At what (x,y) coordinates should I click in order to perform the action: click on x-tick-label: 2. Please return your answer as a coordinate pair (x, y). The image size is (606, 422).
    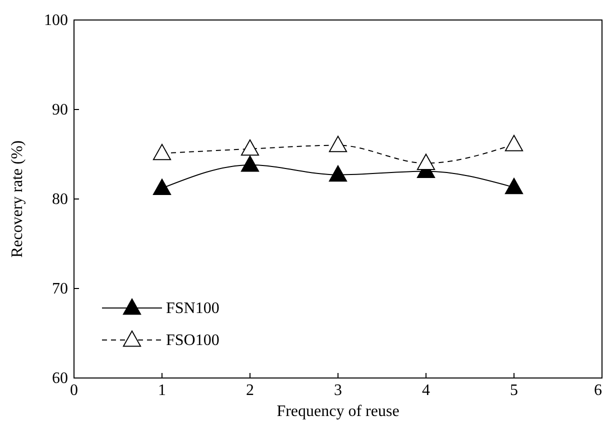
    Looking at the image, I should click on (250, 390).